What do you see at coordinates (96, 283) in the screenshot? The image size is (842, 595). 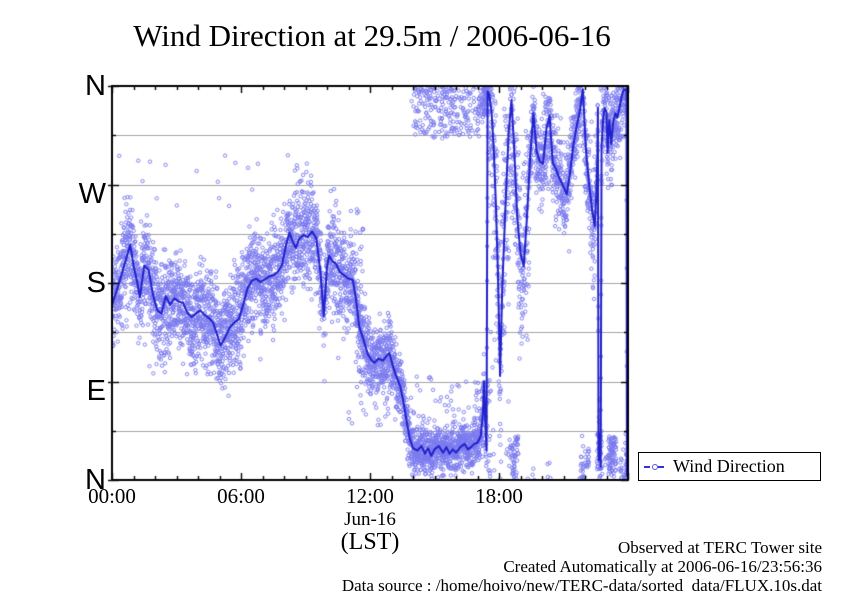 I see `y-tick-label-south: S` at bounding box center [96, 283].